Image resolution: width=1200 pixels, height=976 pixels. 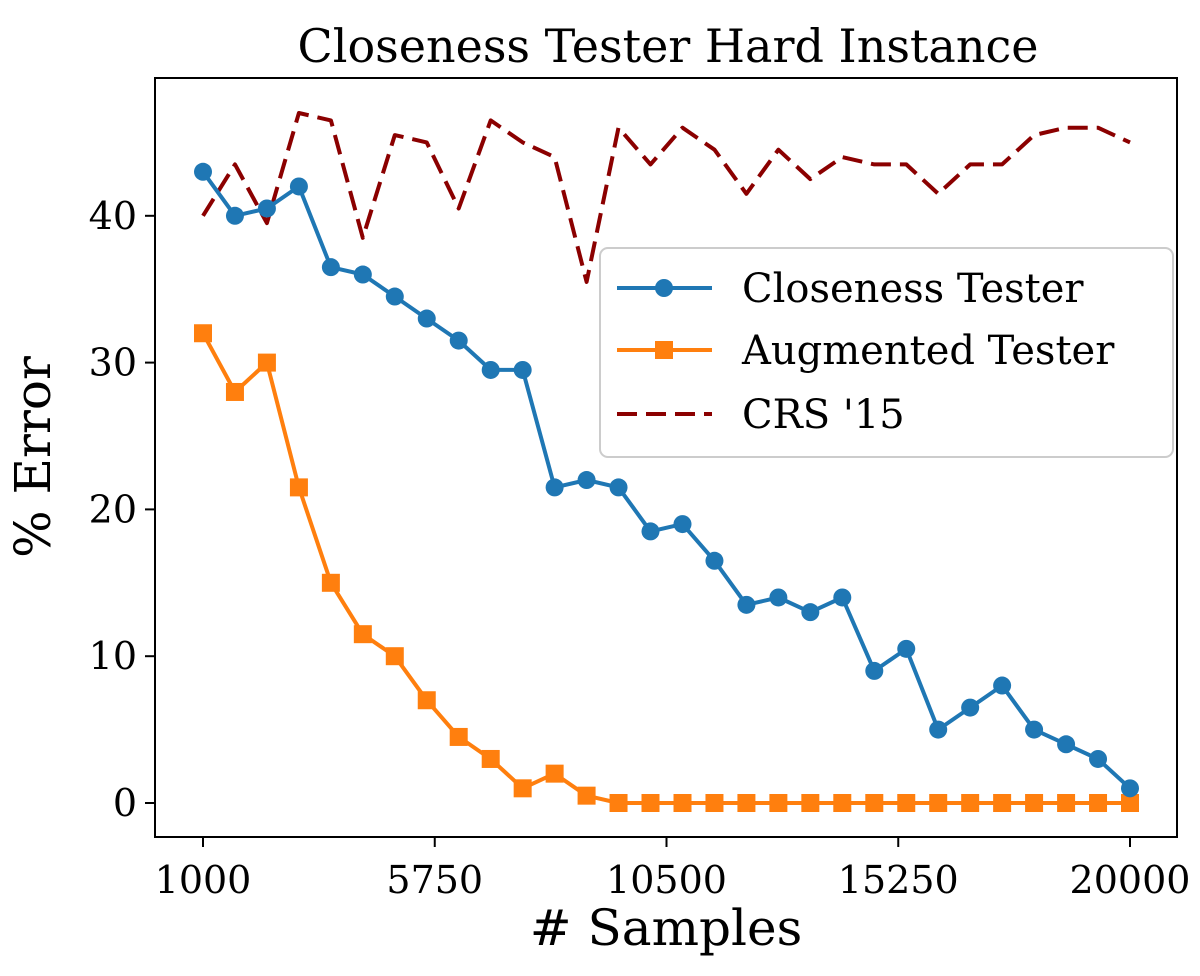 What do you see at coordinates (125, 803) in the screenshot?
I see `y-tick-label: 0` at bounding box center [125, 803].